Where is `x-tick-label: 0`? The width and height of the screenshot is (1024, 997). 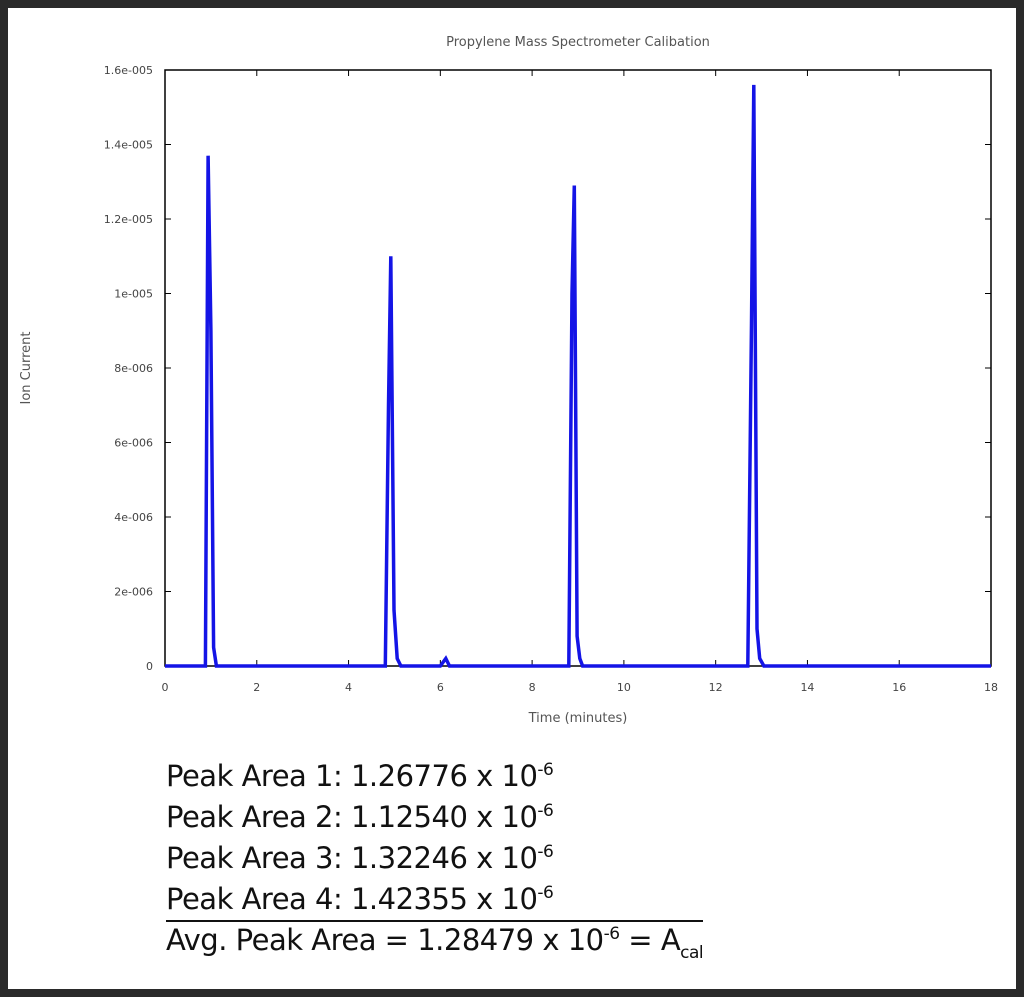 x-tick-label: 0 is located at coordinates (165, 687).